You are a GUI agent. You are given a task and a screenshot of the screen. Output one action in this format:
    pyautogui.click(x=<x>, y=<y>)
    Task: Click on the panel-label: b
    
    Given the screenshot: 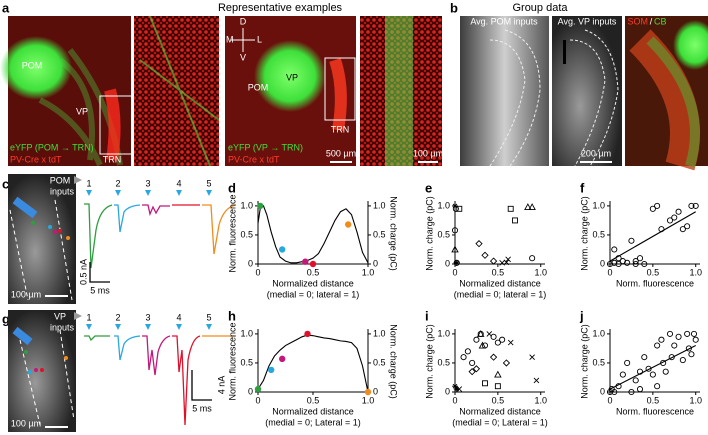 What is the action you would take?
    pyautogui.click(x=454, y=7)
    